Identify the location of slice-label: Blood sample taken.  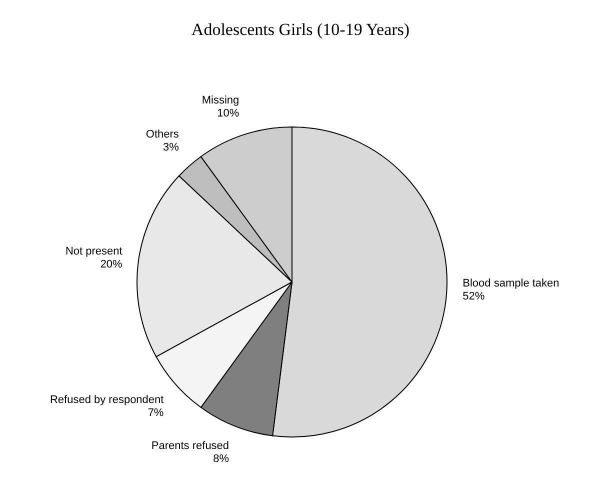
(511, 284).